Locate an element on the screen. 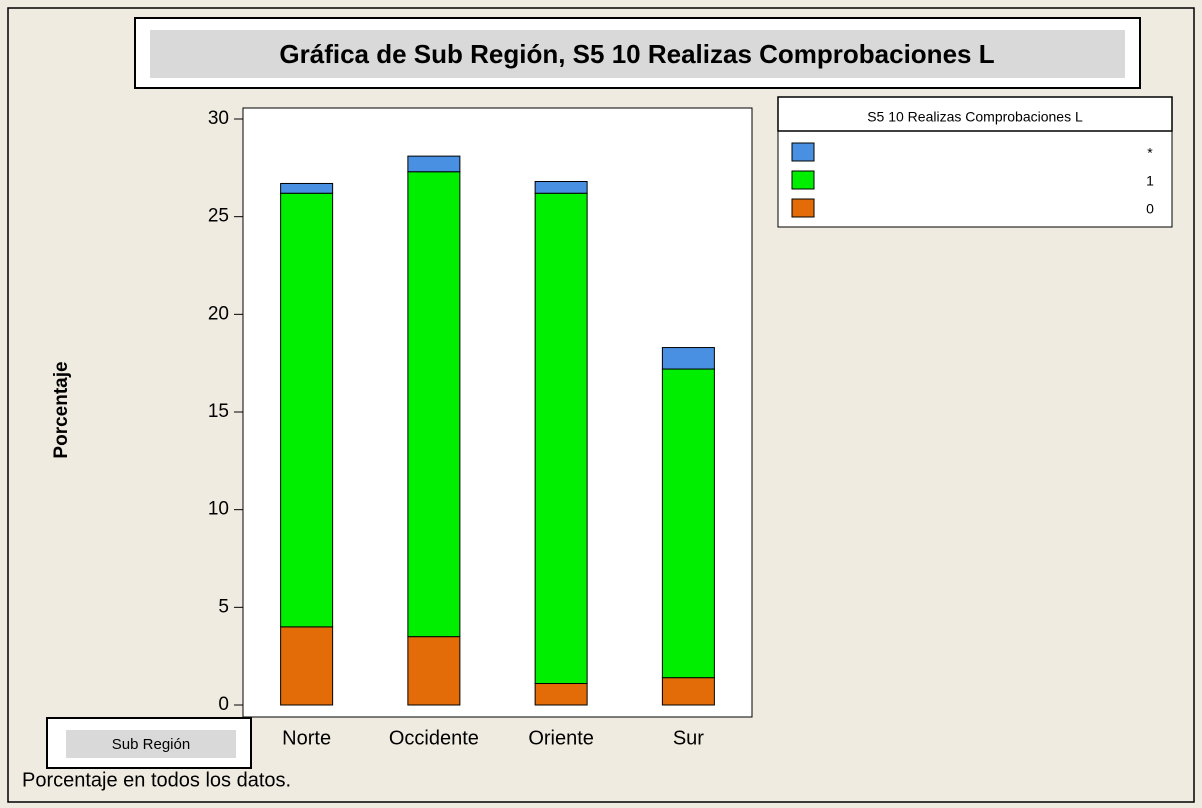 The height and width of the screenshot is (808, 1202). y-tick-label: 25 is located at coordinates (218, 216).